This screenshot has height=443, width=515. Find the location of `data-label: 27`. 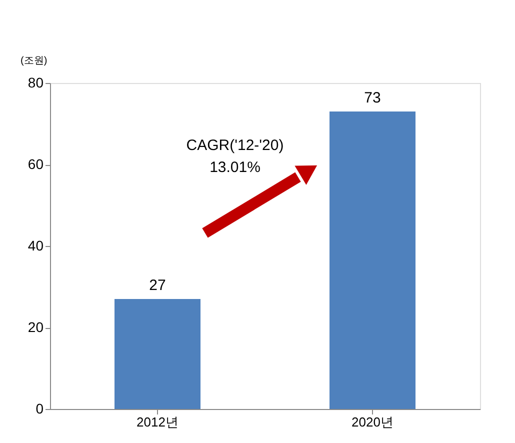

data-label: 27 is located at coordinates (157, 285).